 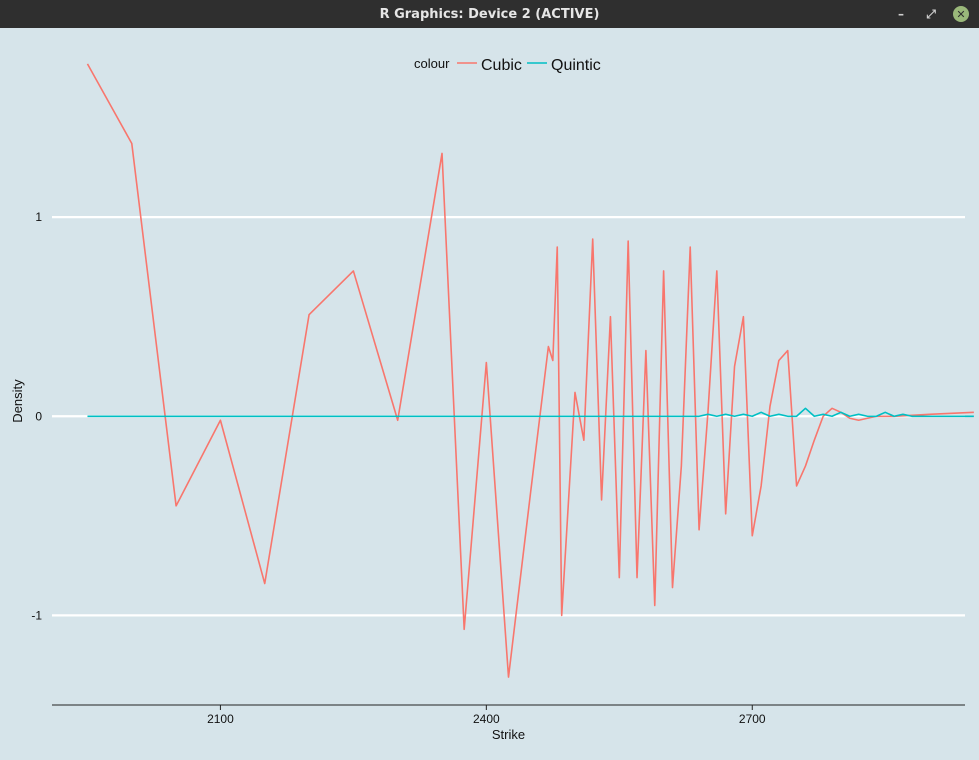 I want to click on x-axis-label: Strike, so click(x=508, y=734).